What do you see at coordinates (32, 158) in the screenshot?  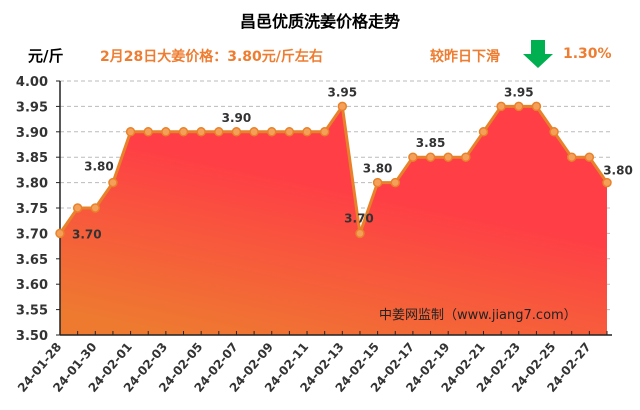 I see `y-tick-label: 3.85` at bounding box center [32, 158].